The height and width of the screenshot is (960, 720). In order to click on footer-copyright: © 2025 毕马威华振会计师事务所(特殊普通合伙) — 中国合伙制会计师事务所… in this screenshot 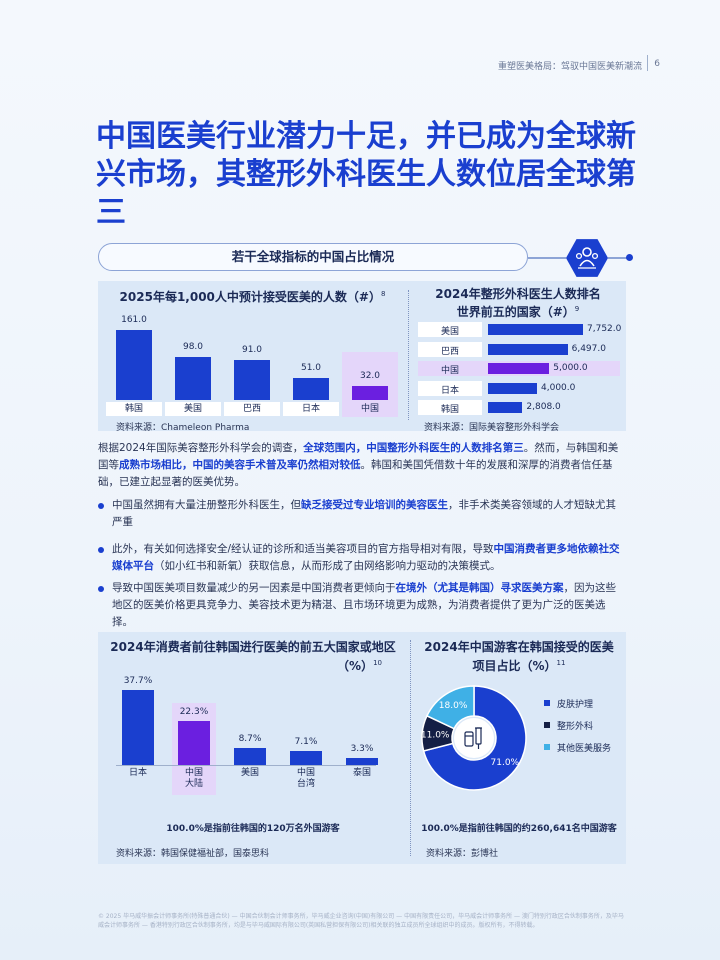, I will do `click(361, 921)`.